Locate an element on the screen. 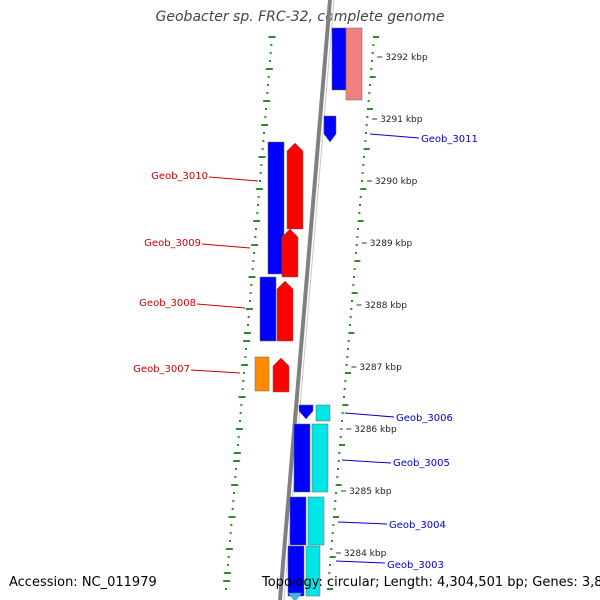 This screenshot has height=600, width=600. ruler-tick-label: 3289 kbp is located at coordinates (391, 244).